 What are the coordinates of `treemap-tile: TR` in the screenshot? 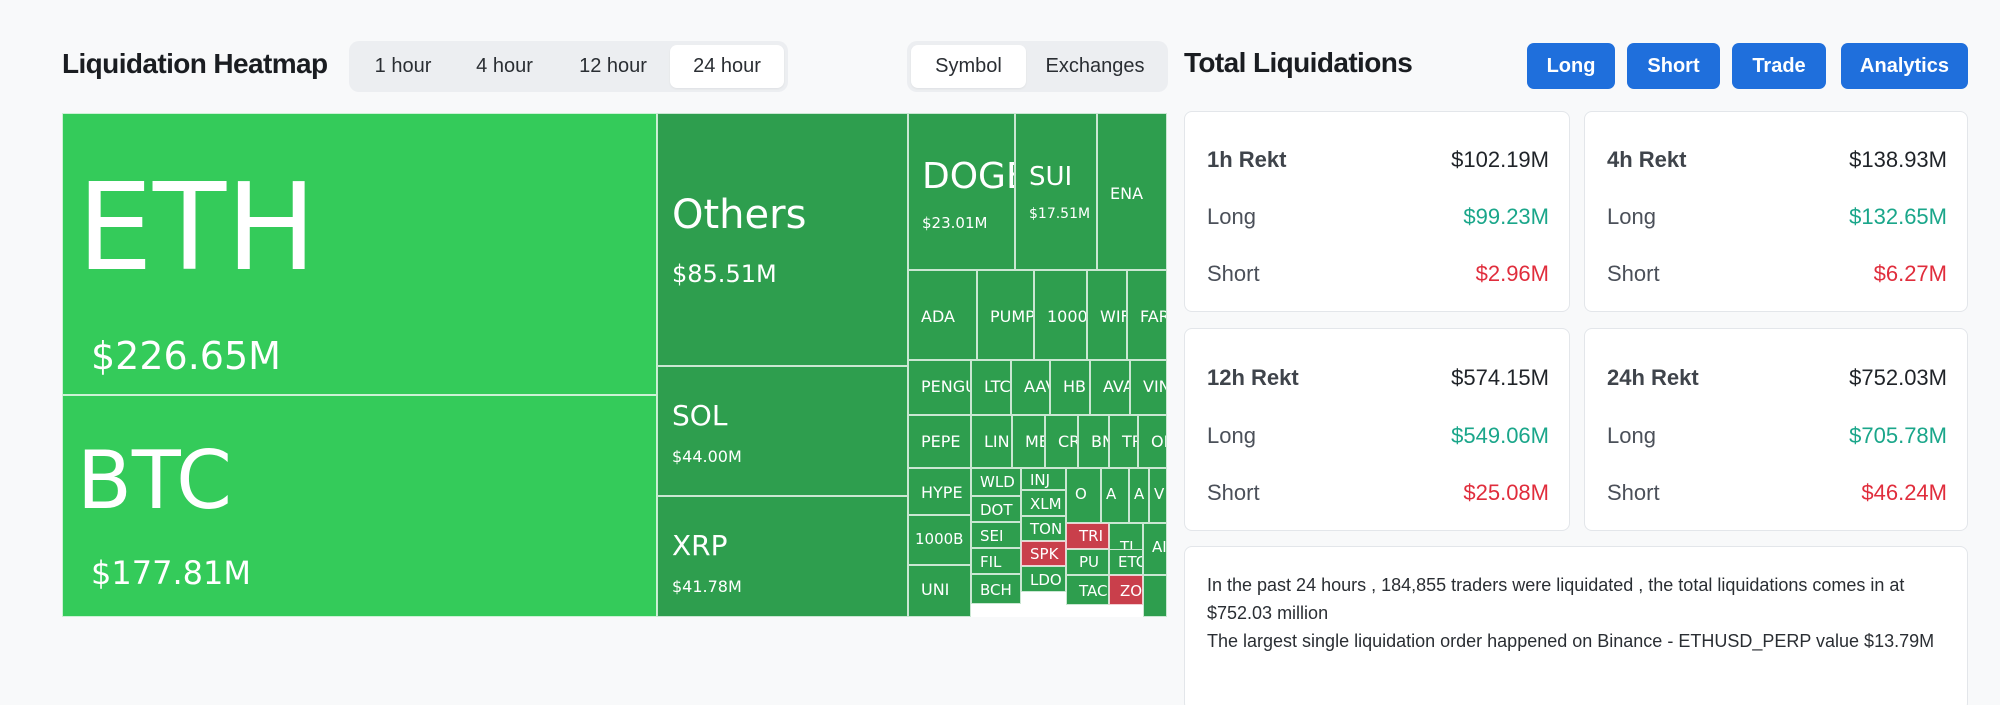 It's located at (1123, 441).